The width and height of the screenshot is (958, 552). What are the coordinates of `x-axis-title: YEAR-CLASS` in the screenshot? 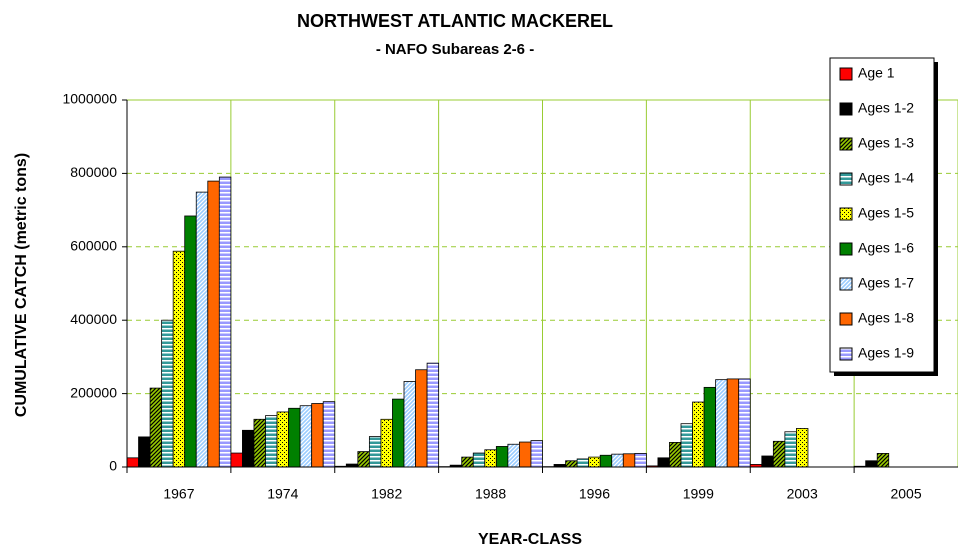 It's located at (530, 539).